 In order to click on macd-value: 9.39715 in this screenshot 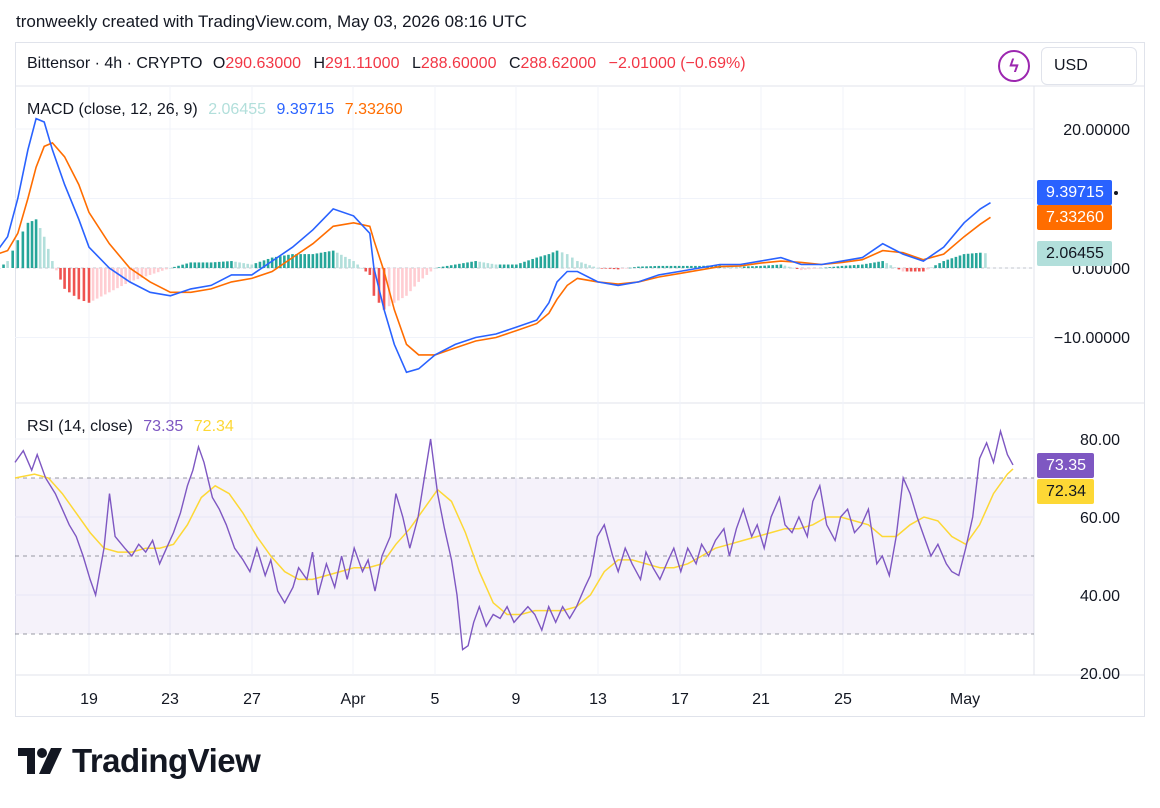, I will do `click(305, 109)`.